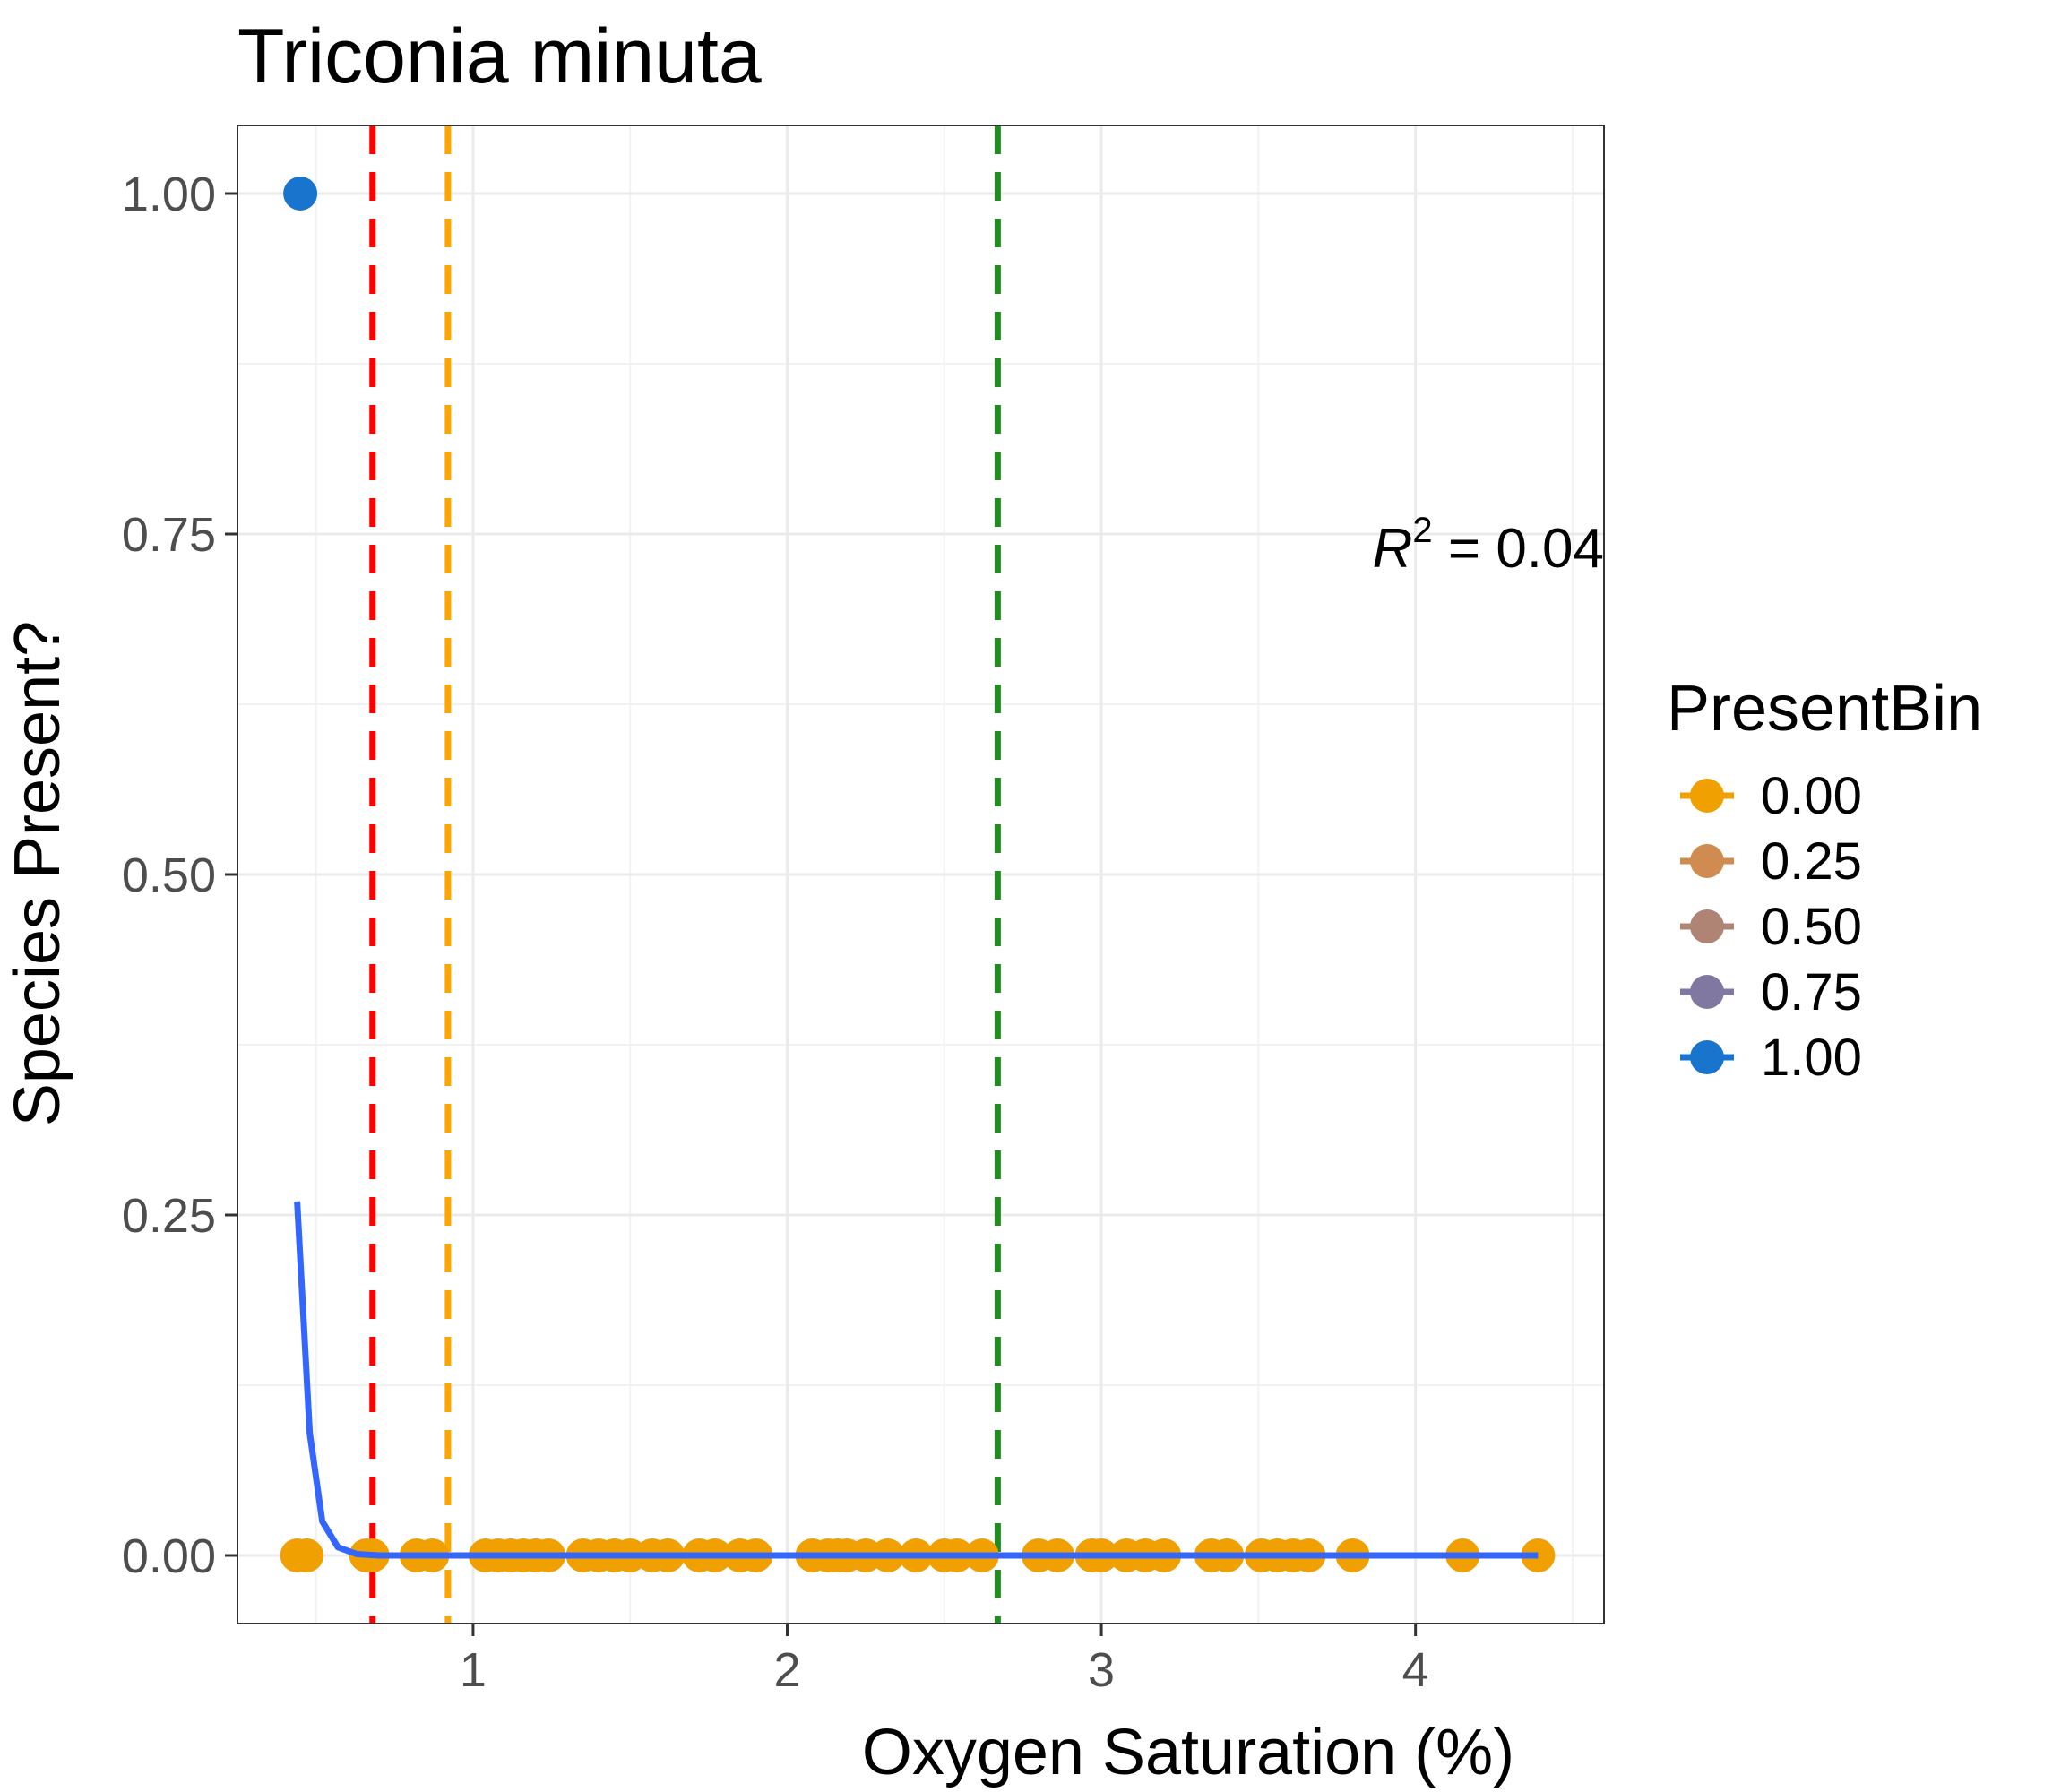 This screenshot has height=1792, width=2061. Describe the element at coordinates (169, 535) in the screenshot. I see `y-tick-label: 0.75` at that location.